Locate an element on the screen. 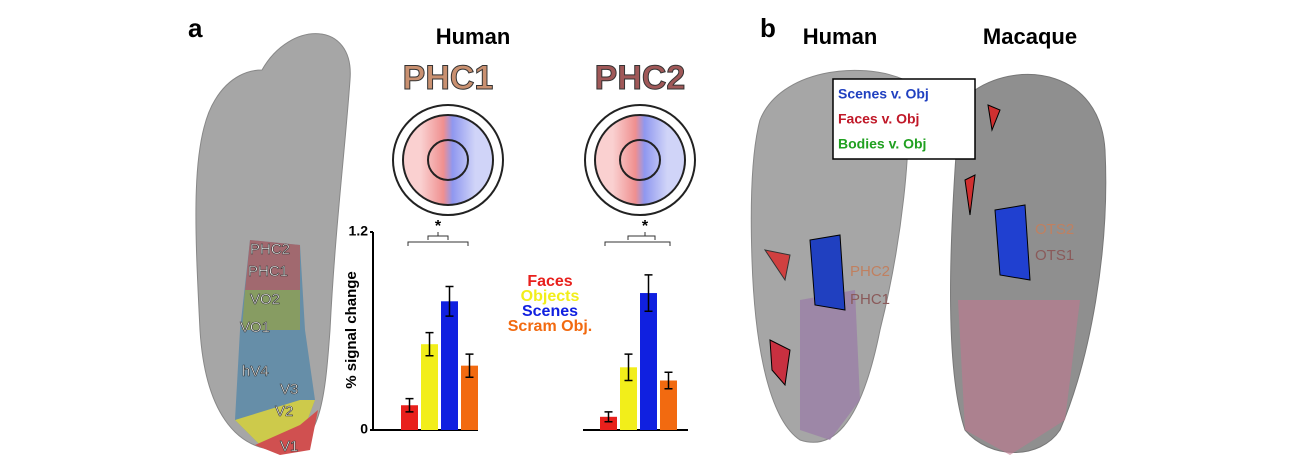 This screenshot has width=1292, height=475. chart-title: PHC2 is located at coordinates (640, 78).